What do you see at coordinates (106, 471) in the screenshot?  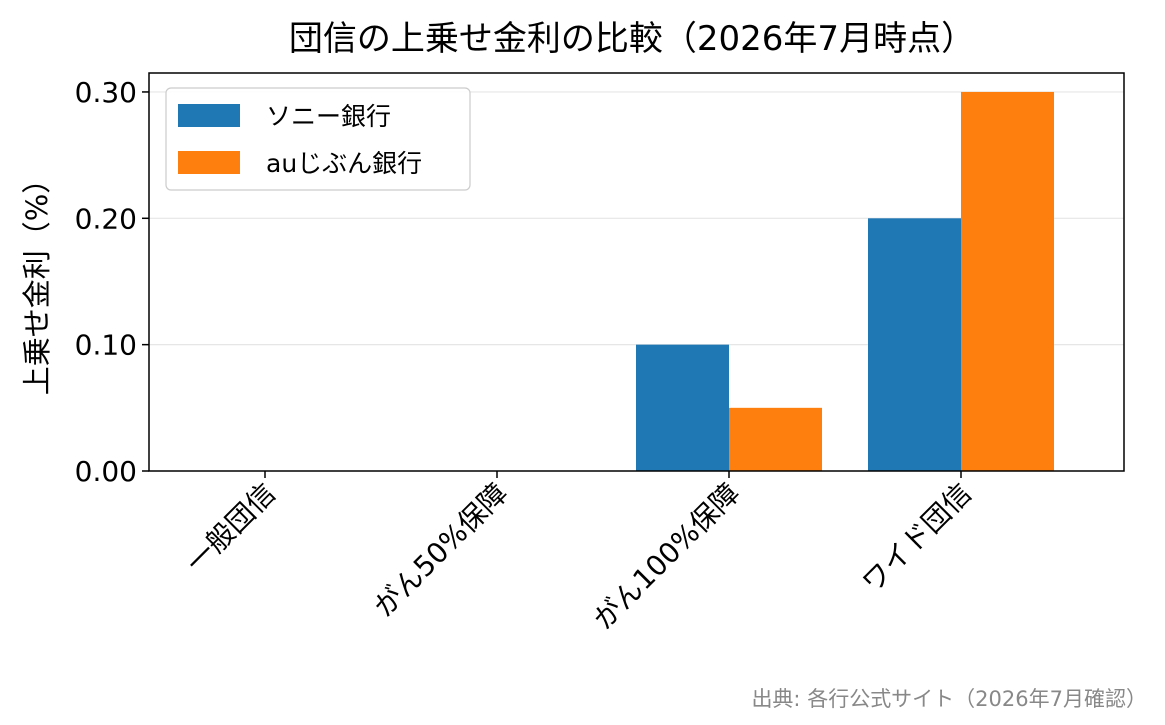 I see `y-tick-label: 0.00` at bounding box center [106, 471].